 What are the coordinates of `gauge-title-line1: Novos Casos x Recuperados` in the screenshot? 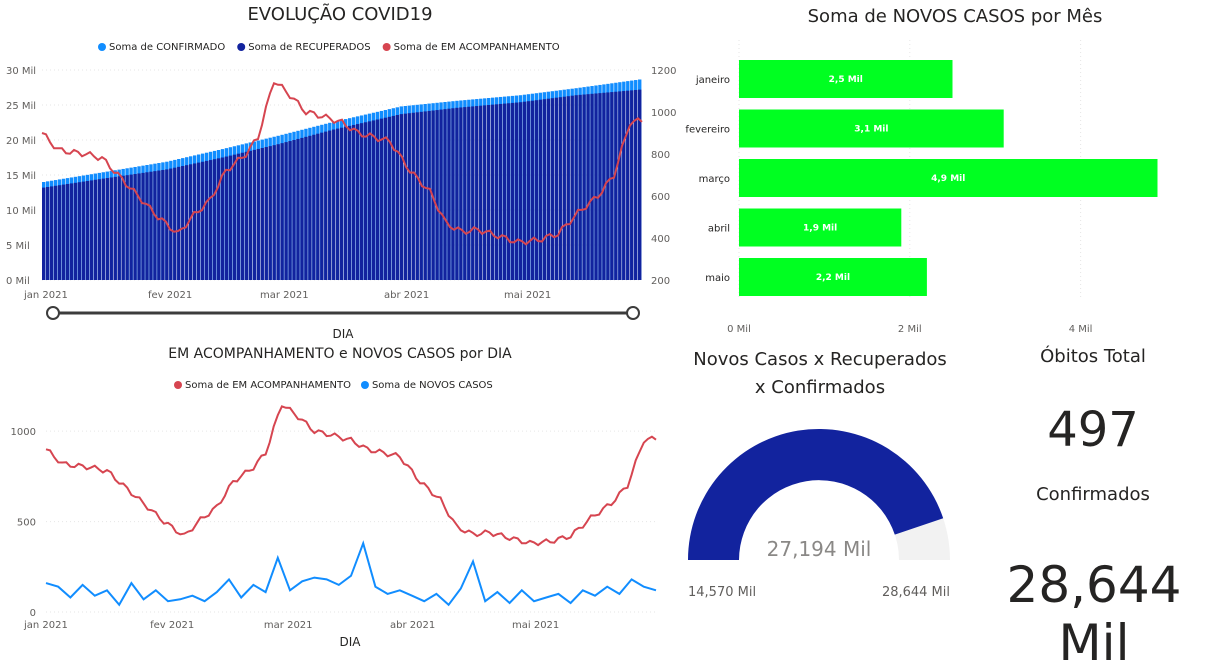 It's located at (820, 359).